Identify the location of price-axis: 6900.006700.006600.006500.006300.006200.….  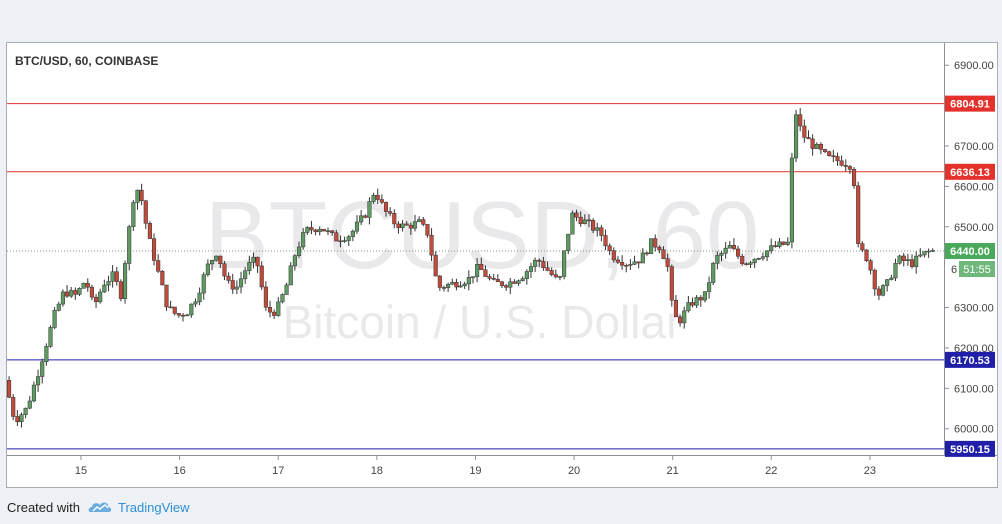
(969, 248).